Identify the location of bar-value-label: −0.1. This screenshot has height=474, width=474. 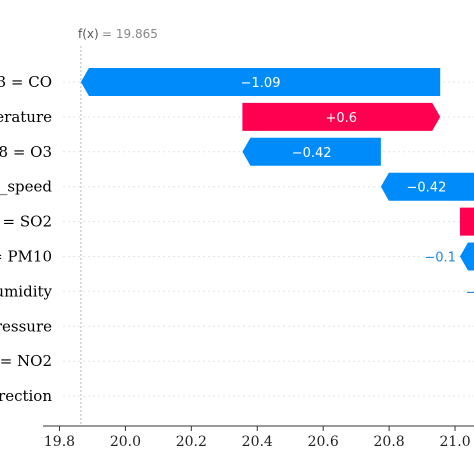
(440, 258).